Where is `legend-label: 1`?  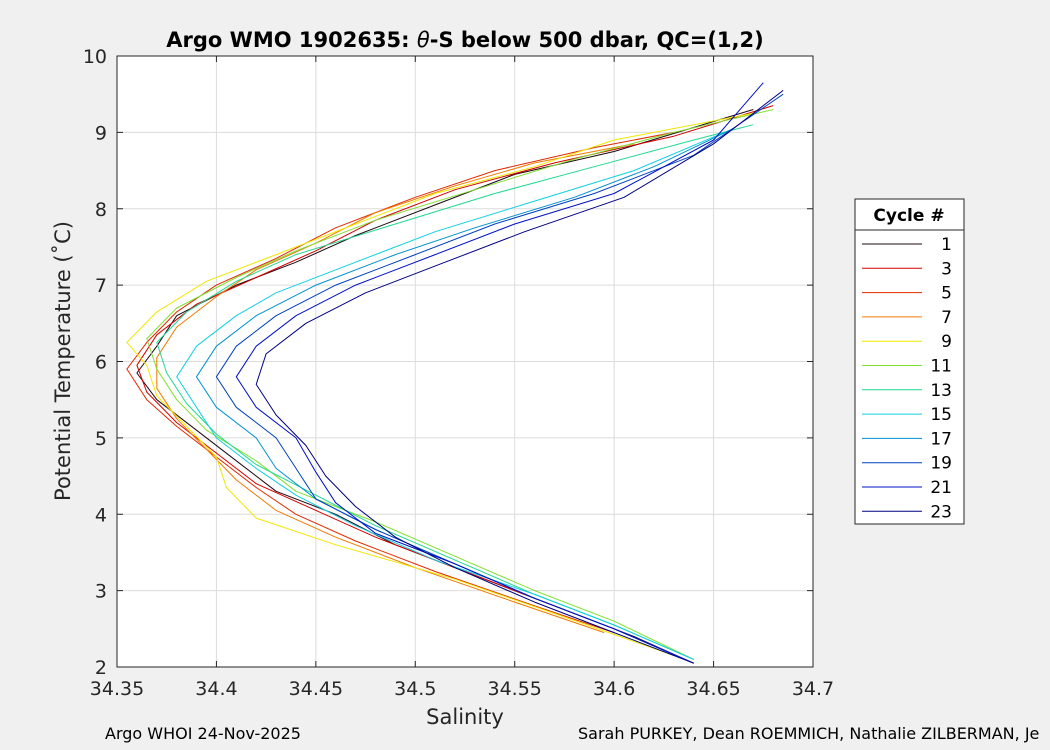 legend-label: 1 is located at coordinates (946, 245).